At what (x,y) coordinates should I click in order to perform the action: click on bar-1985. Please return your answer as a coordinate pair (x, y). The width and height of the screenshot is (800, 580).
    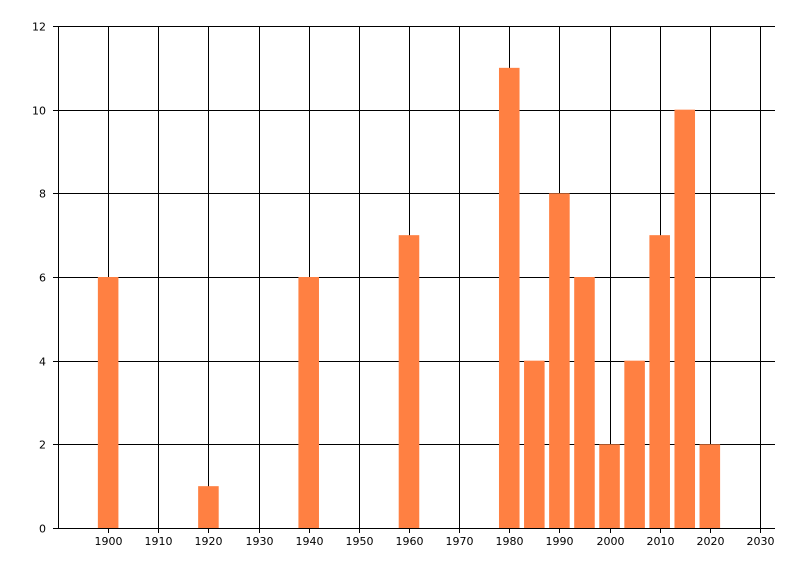
    Looking at the image, I should click on (534, 444).